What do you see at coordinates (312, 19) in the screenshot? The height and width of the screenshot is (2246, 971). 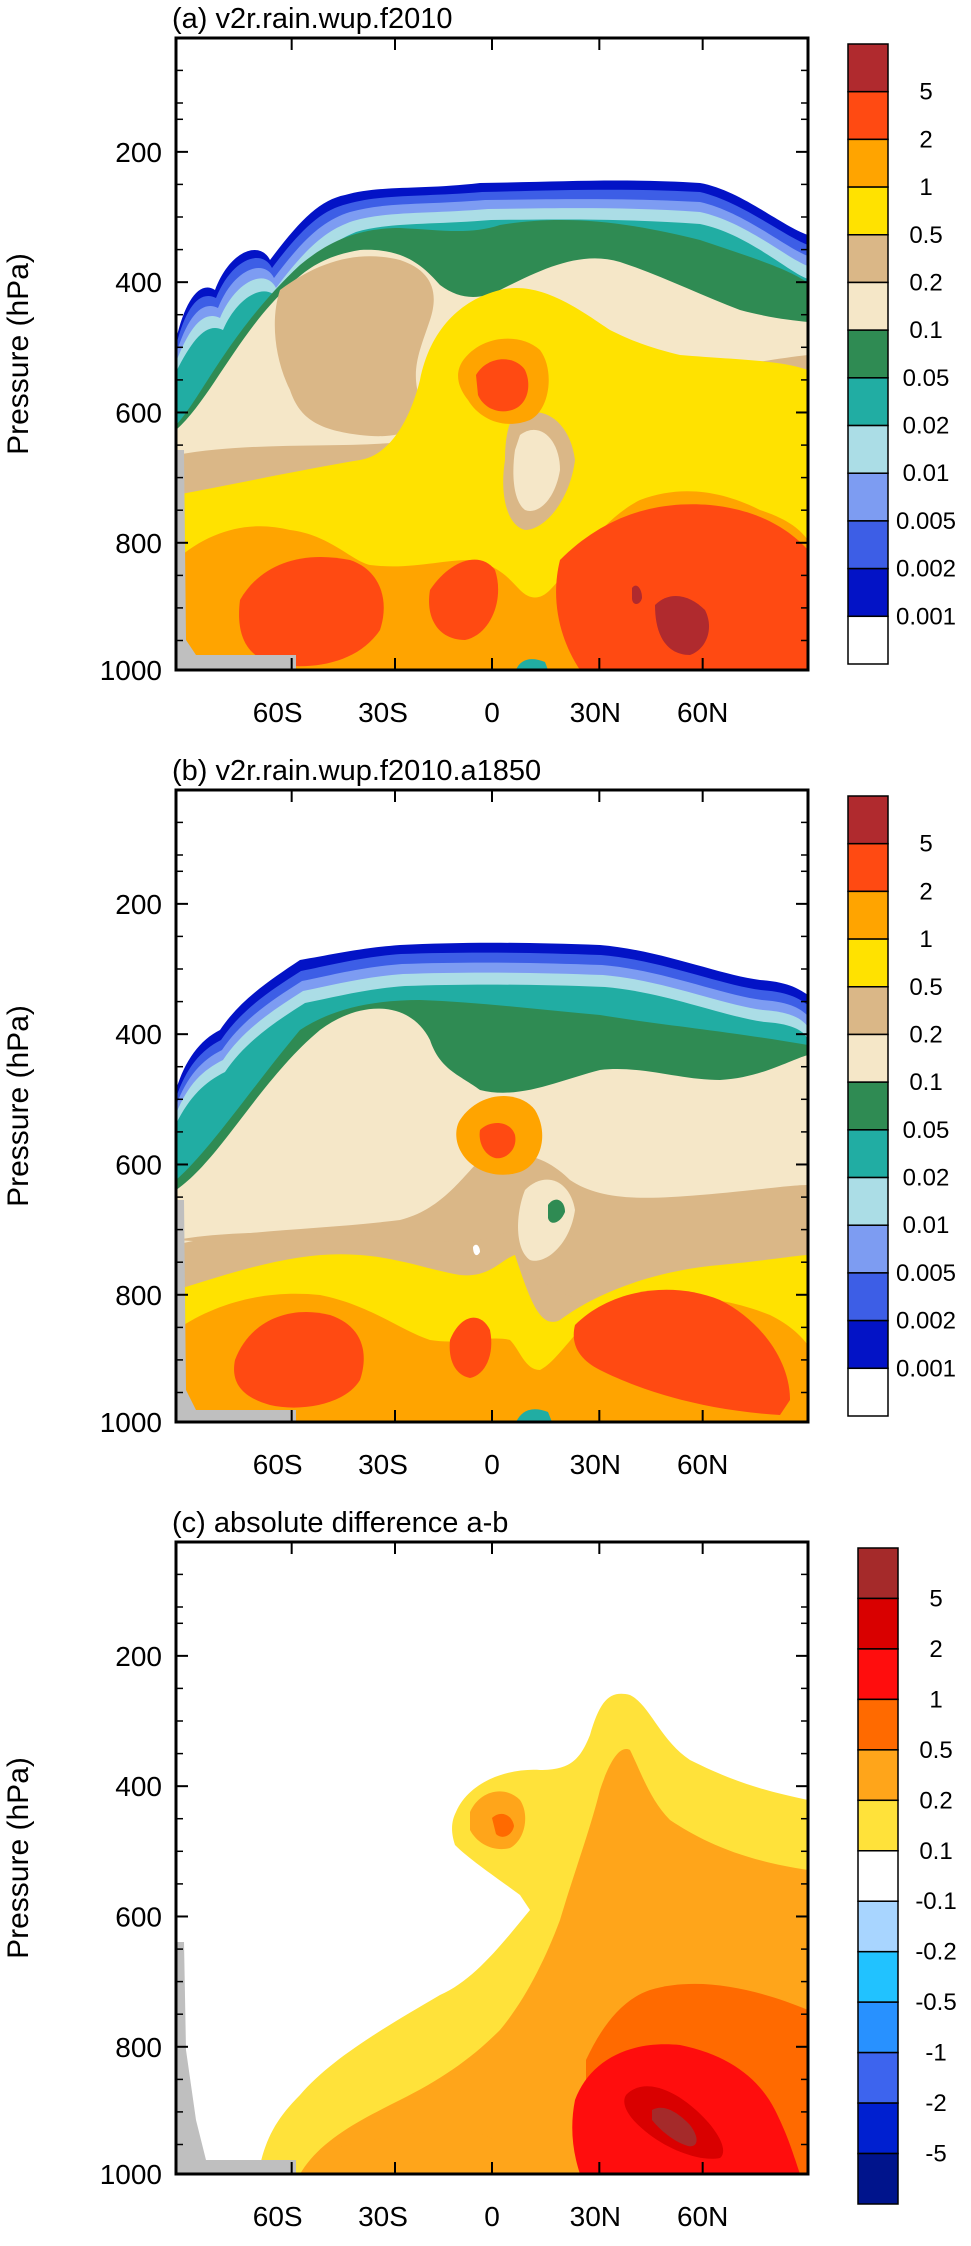 I see `panel-a-title: (a) v2r.rain.wup.f2010` at bounding box center [312, 19].